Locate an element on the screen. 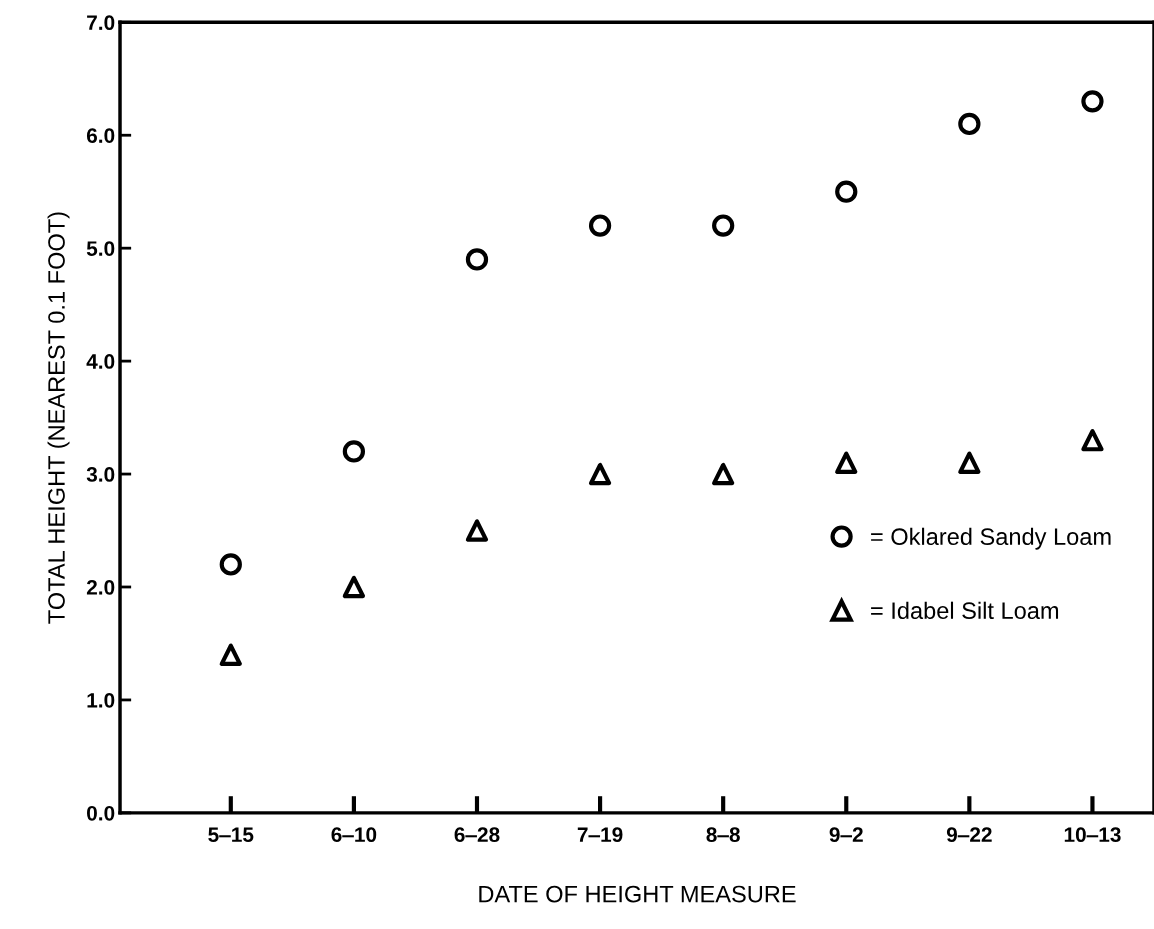 The width and height of the screenshot is (1154, 929). y-axis-title: TOTAL HEIGHT (NEAREST 0.1 FOOT) is located at coordinates (58, 418).